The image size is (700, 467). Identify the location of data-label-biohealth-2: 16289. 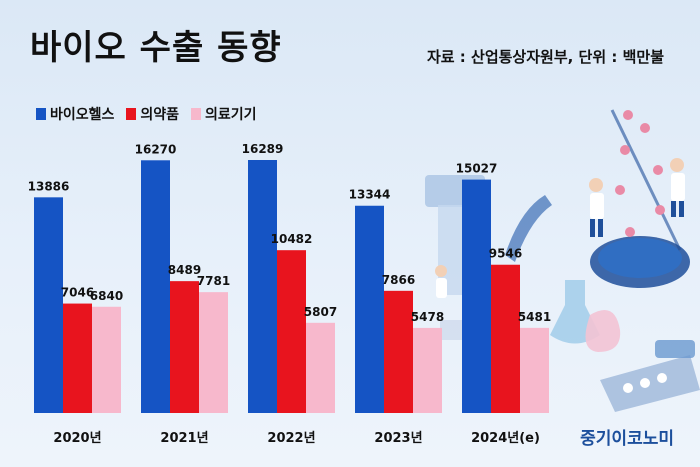
(263, 149).